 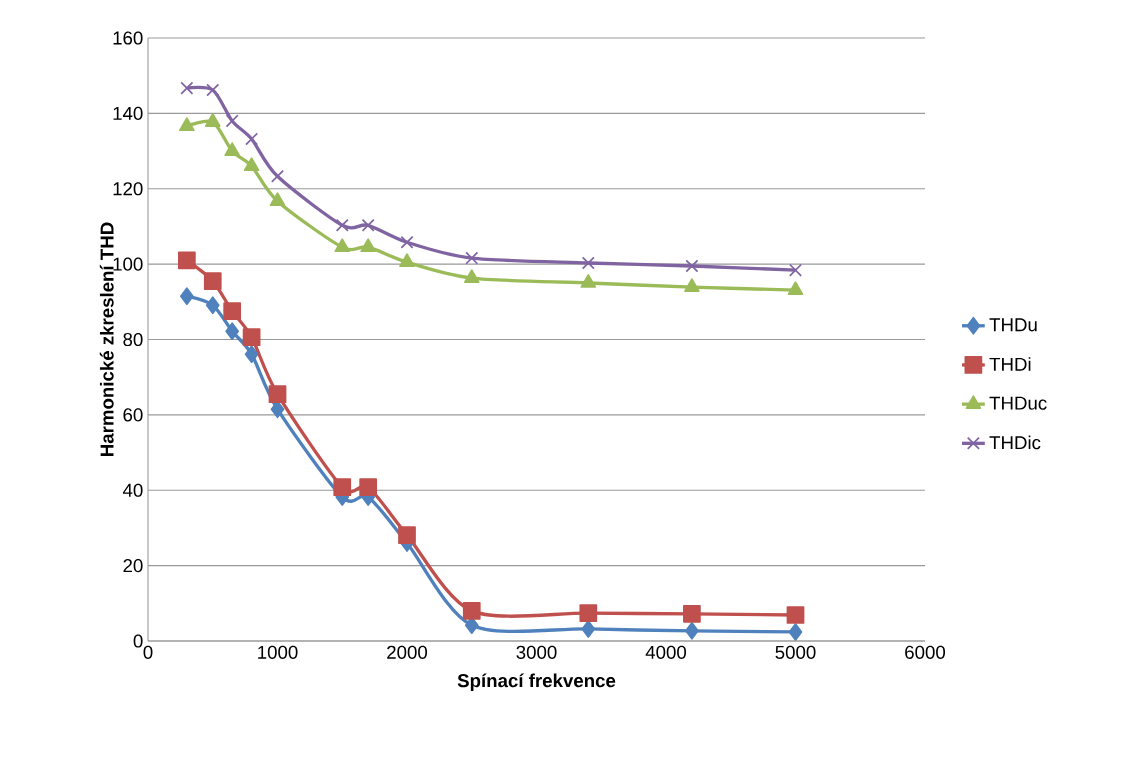 I want to click on legend-label: THDuc, so click(x=1018, y=403).